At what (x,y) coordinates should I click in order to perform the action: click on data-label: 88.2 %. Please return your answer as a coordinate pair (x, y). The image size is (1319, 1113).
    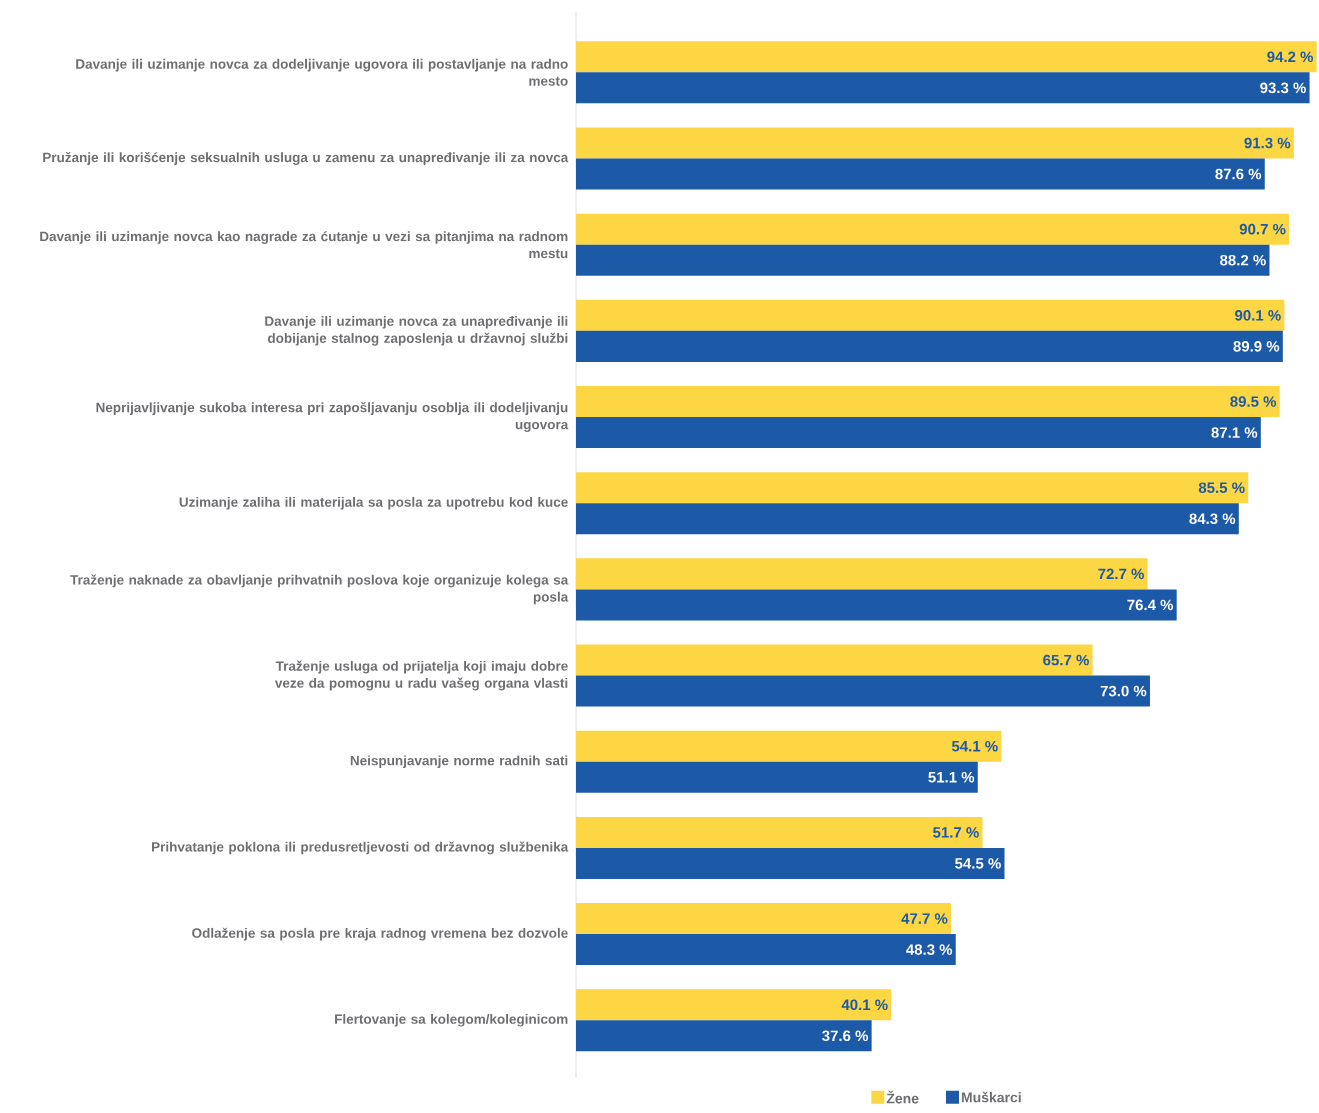
    Looking at the image, I should click on (1243, 260).